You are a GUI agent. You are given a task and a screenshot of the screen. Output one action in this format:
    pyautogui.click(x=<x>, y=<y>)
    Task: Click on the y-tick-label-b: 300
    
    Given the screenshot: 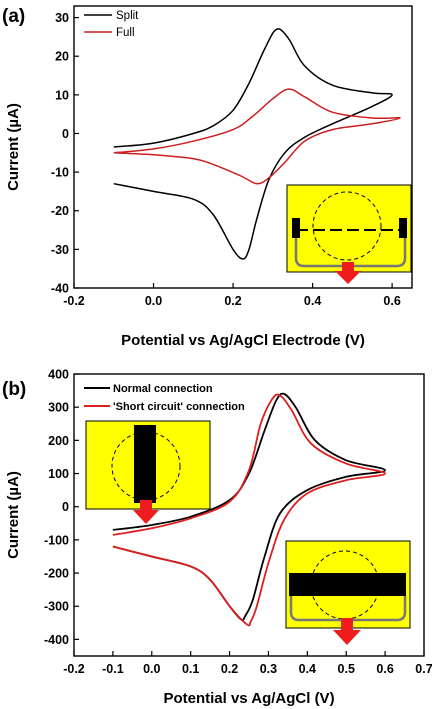 What is the action you would take?
    pyautogui.click(x=58, y=408)
    